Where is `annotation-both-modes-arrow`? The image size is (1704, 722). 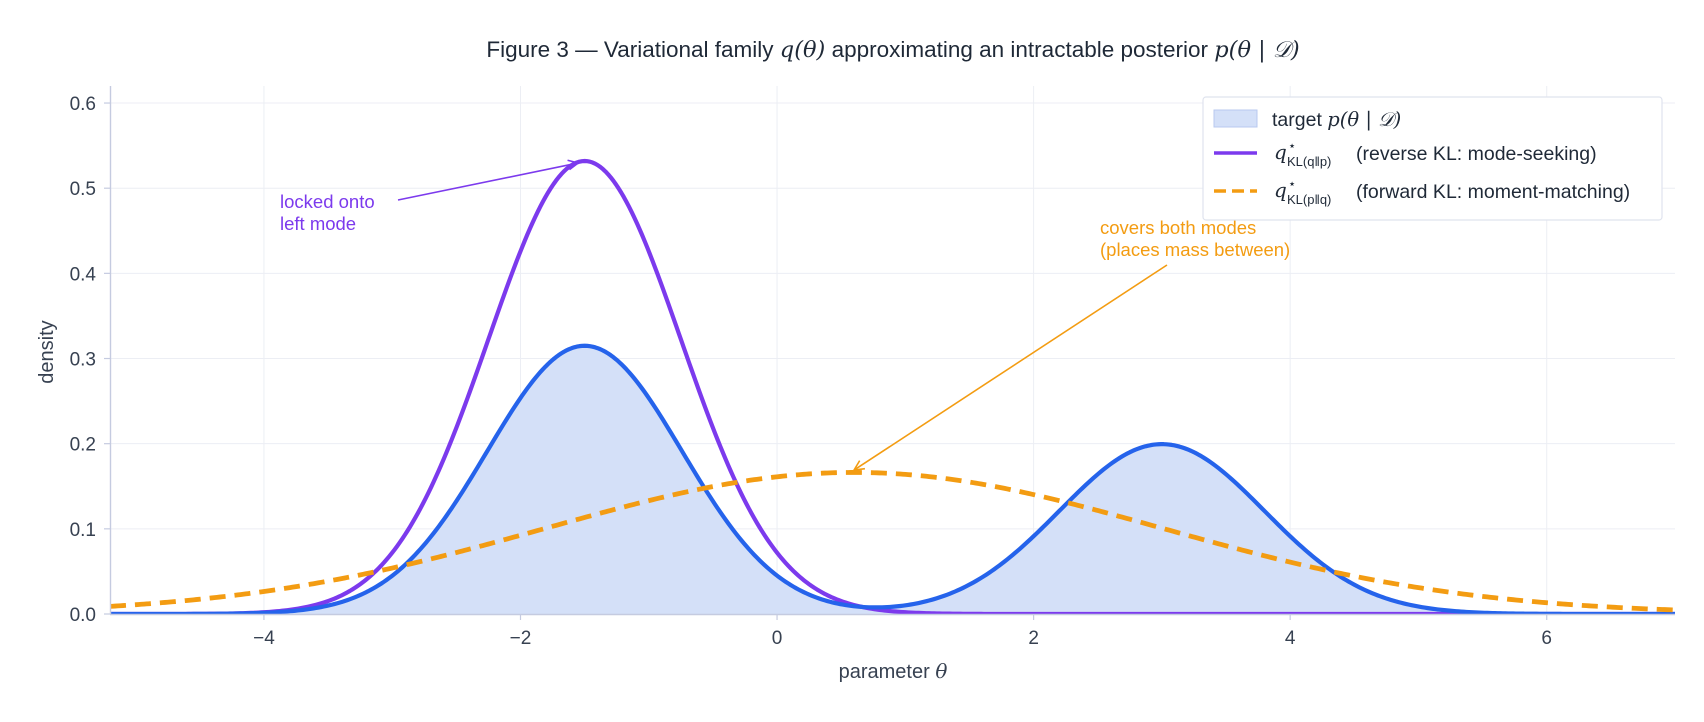 annotation-both-modes-arrow is located at coordinates (1010, 367).